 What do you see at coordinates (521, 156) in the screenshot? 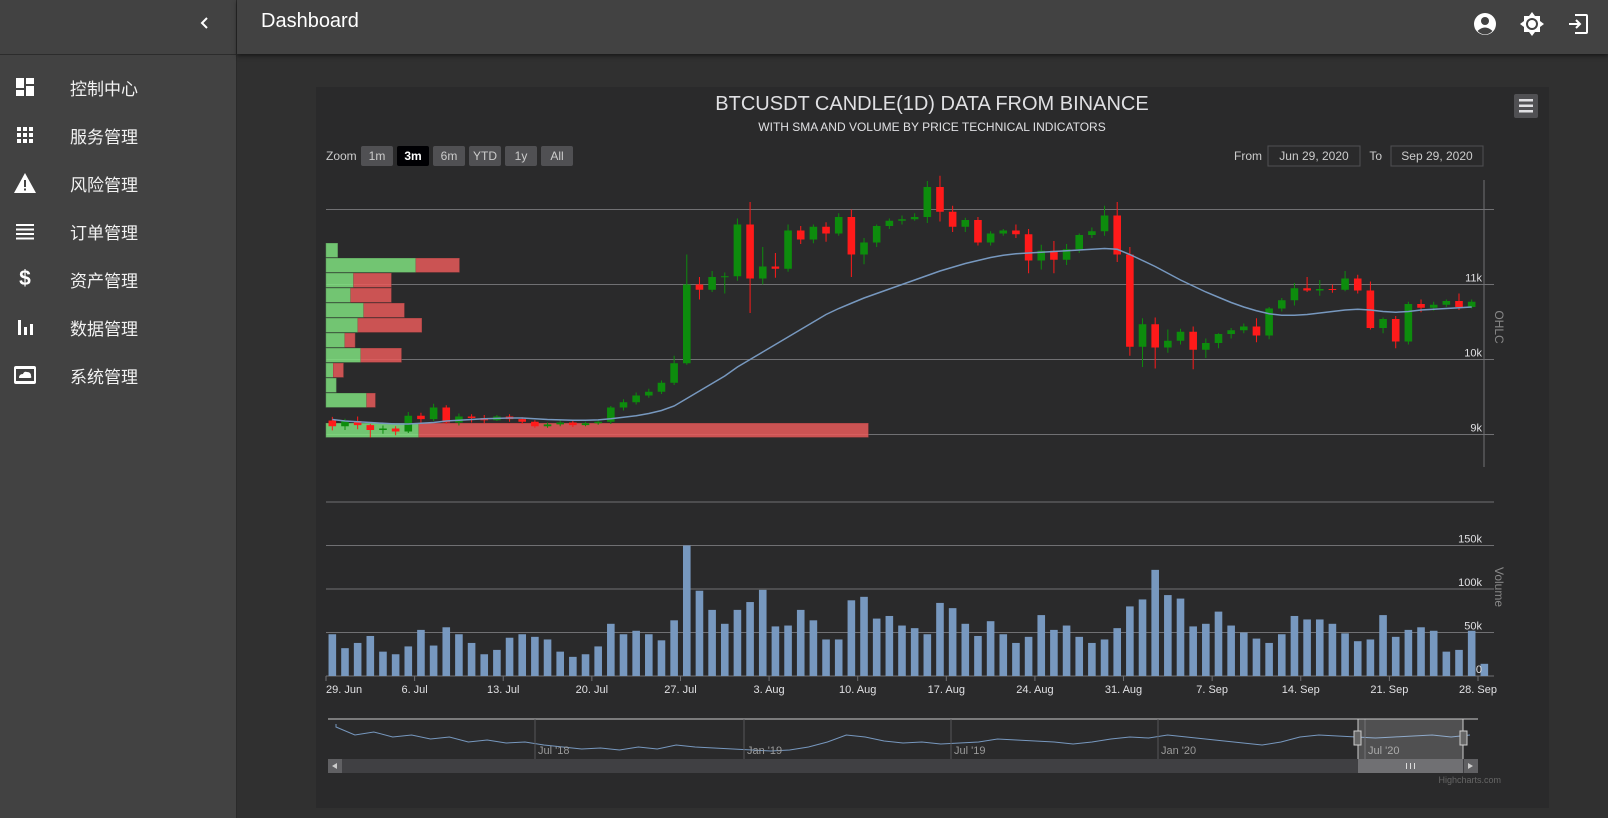
I see `zoom-button-1y: 1y` at bounding box center [521, 156].